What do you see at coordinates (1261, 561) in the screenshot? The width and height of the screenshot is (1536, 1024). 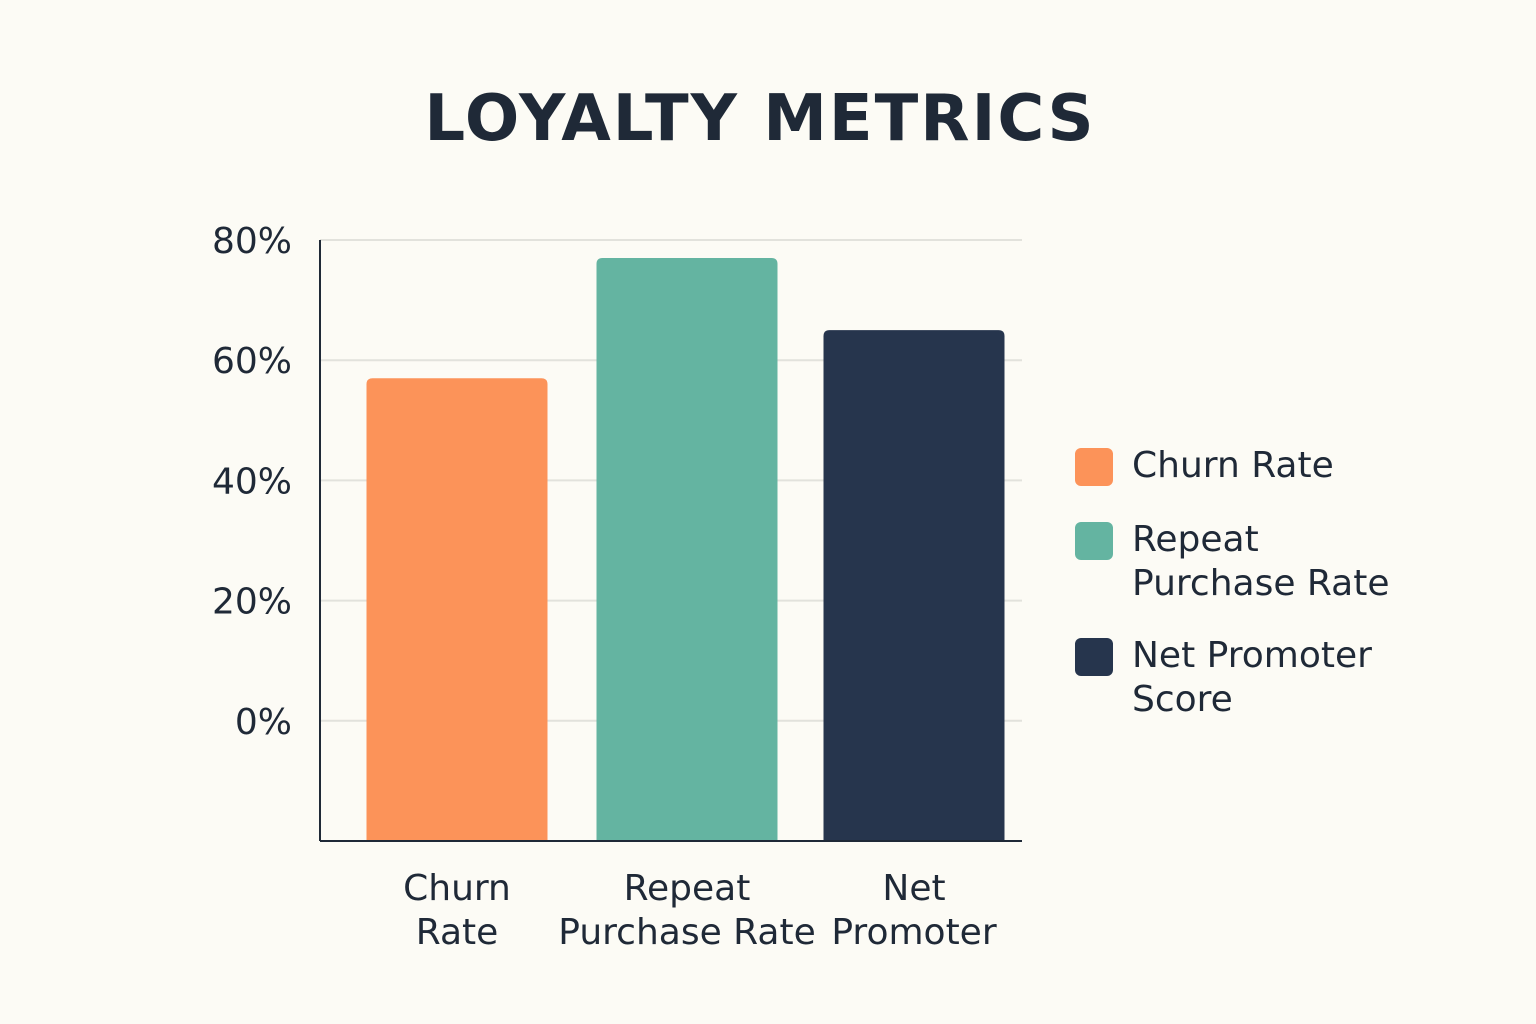 I see `legend-label: Repeat Purchase Rate` at bounding box center [1261, 561].